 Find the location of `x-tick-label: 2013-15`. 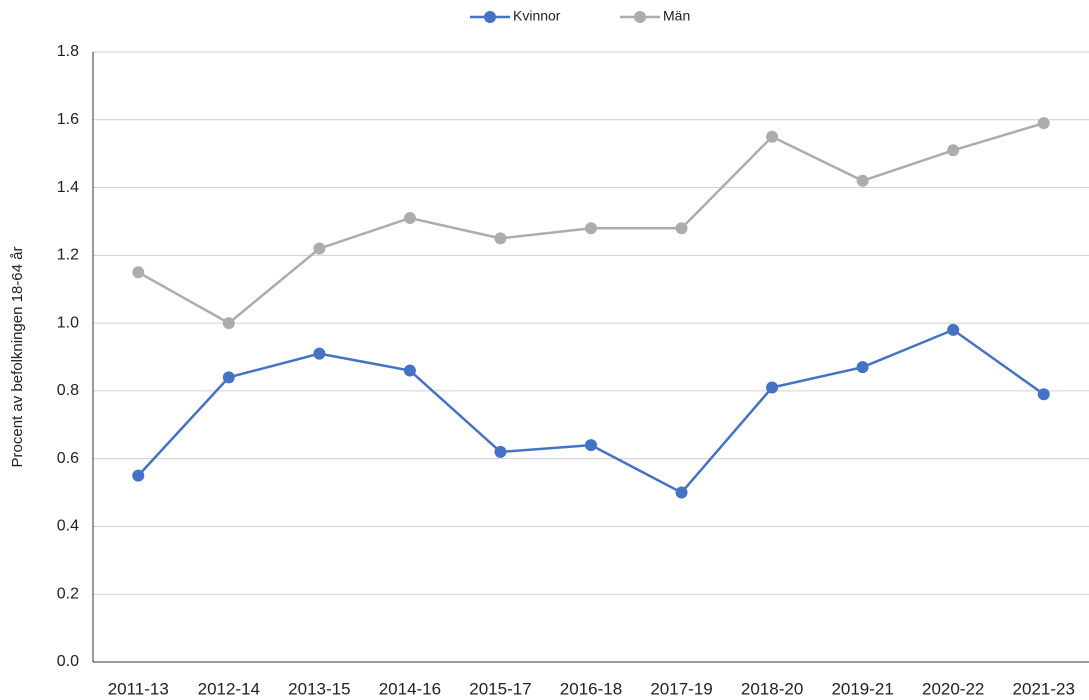

x-tick-label: 2013-15 is located at coordinates (319, 688).